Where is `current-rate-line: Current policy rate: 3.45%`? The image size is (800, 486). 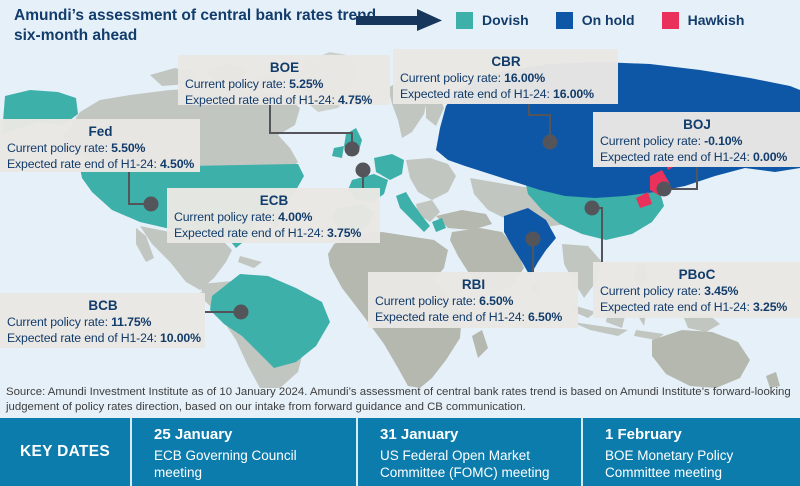
current-rate-line: Current policy rate: 3.45% is located at coordinates (697, 292).